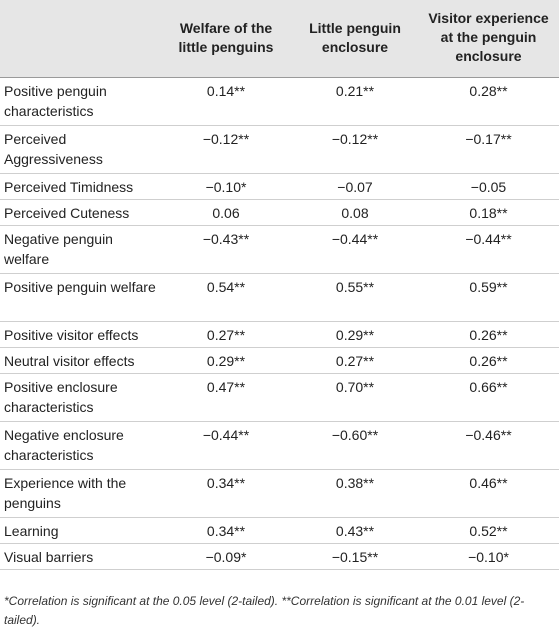 The height and width of the screenshot is (643, 559). What do you see at coordinates (80, 334) in the screenshot?
I see `row-label: Positive visitor effects` at bounding box center [80, 334].